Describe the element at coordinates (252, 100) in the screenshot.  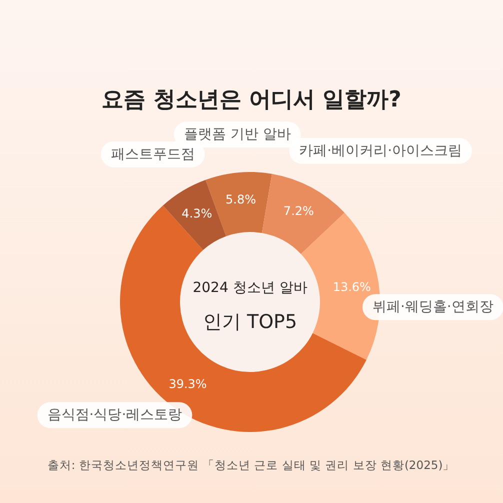
I see `chart-title: 요즘 청소년은 어디서 일할까?` at that location.